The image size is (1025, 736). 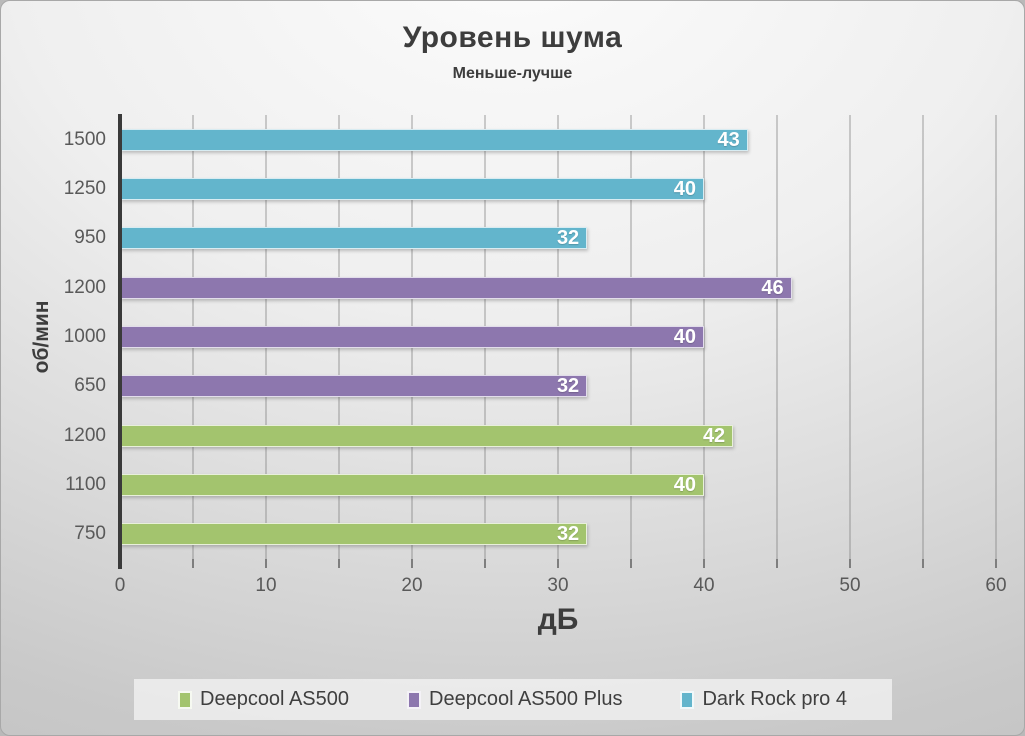 What do you see at coordinates (84, 336) in the screenshot?
I see `category-label-1000: 1000` at bounding box center [84, 336].